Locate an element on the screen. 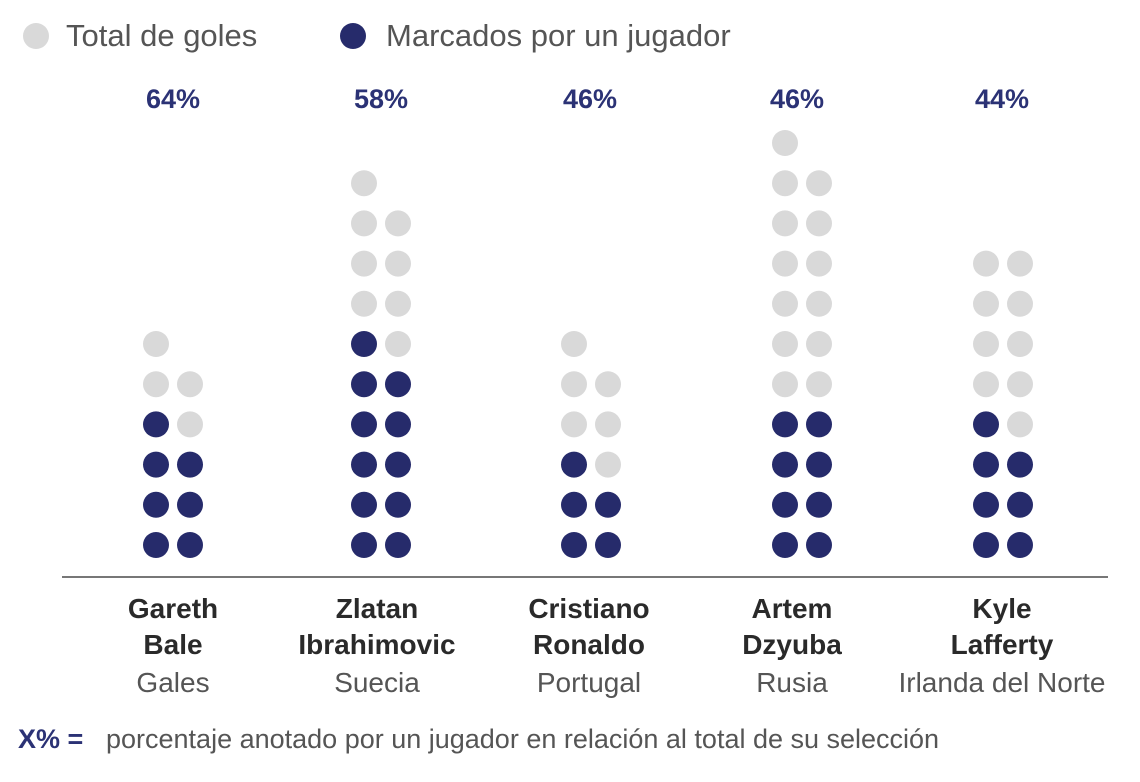 This screenshot has height=782, width=1140. player-name-line2: Lafferty is located at coordinates (1002, 644).